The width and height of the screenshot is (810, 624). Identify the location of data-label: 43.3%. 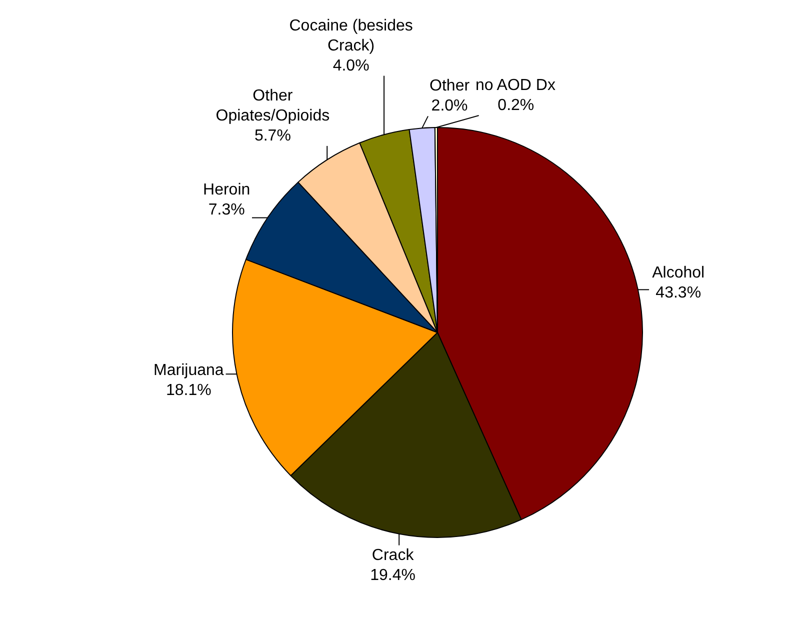
(679, 293).